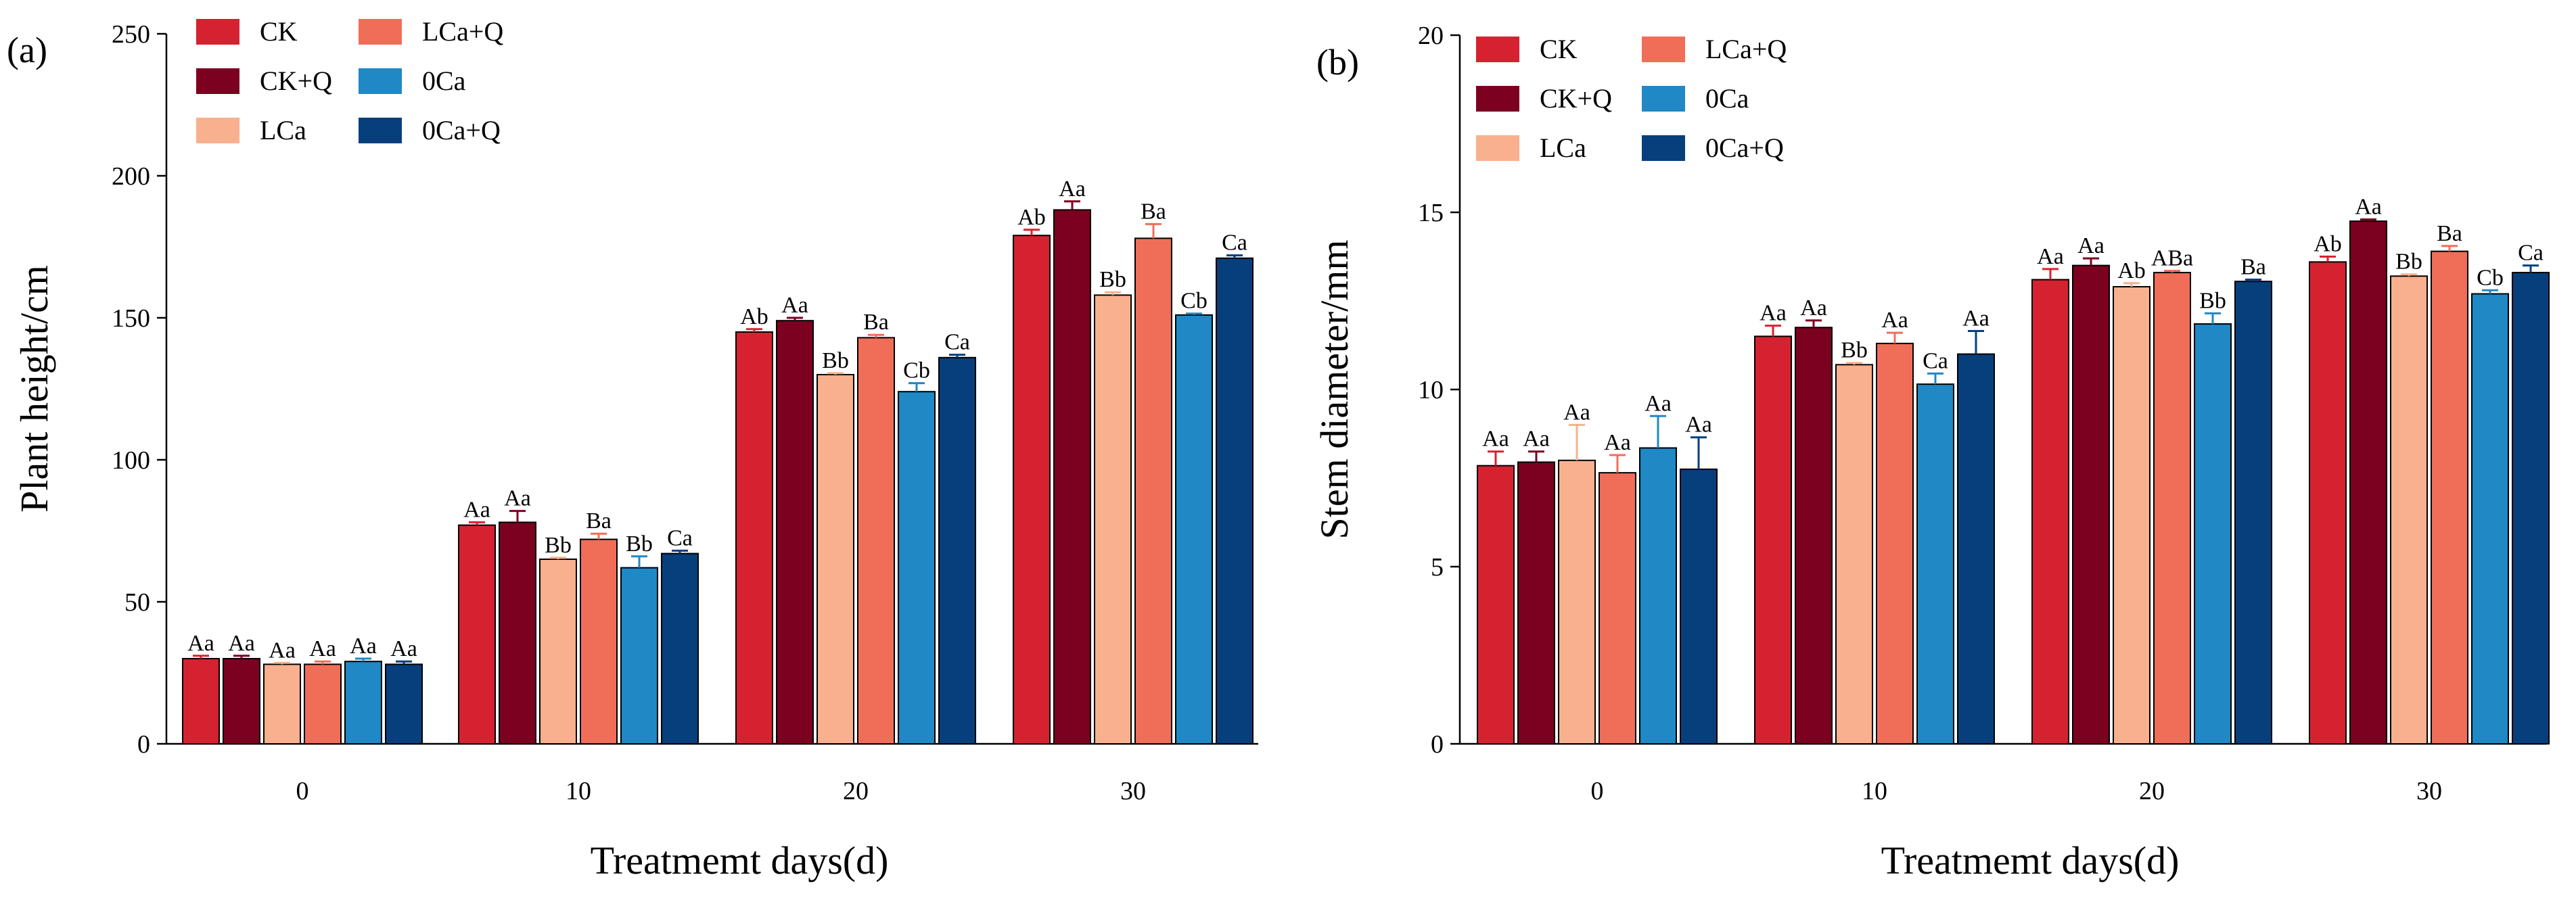 The width and height of the screenshot is (2576, 898). Describe the element at coordinates (131, 176) in the screenshot. I see `y-tick-label: 200` at that location.